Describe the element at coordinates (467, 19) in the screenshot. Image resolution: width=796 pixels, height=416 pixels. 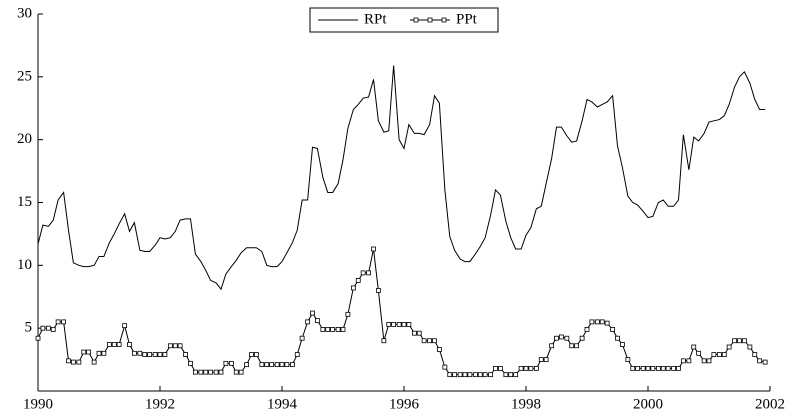
I see `legend-label: PPt` at that location.